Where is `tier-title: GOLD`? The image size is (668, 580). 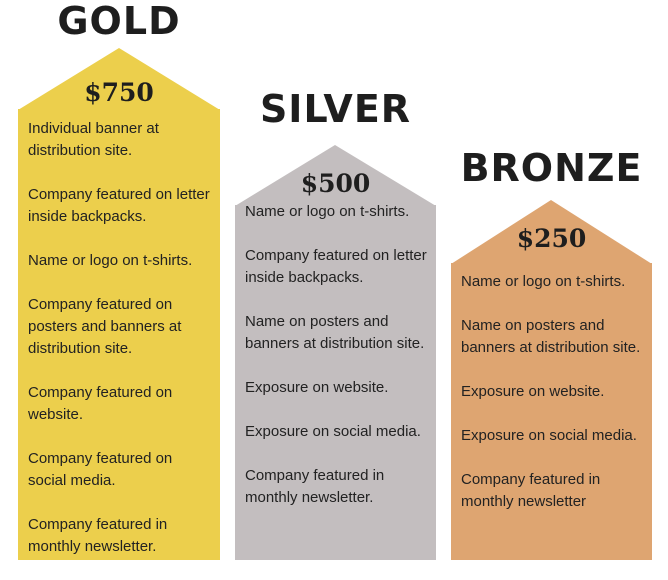
tier-title: GOLD is located at coordinates (119, 21).